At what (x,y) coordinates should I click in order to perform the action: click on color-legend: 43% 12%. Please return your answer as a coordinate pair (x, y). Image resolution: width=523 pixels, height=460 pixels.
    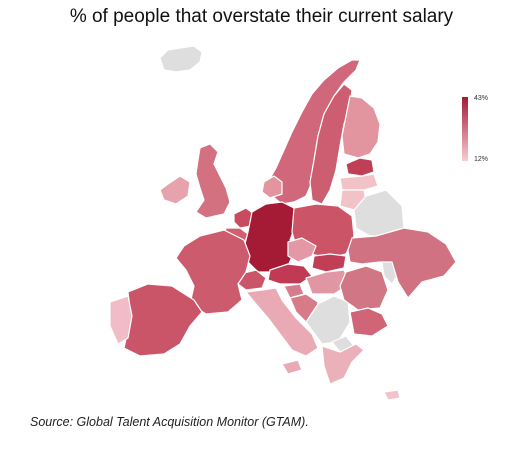
    Looking at the image, I should click on (487, 132).